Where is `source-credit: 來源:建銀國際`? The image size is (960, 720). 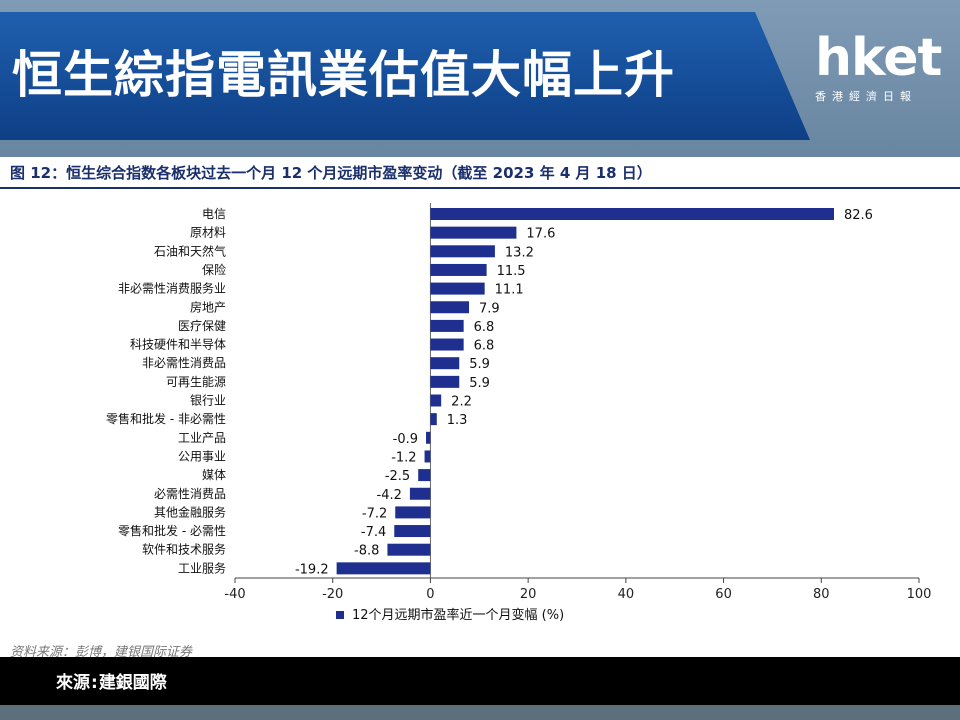 source-credit: 來源:建銀國際 is located at coordinates (111, 680).